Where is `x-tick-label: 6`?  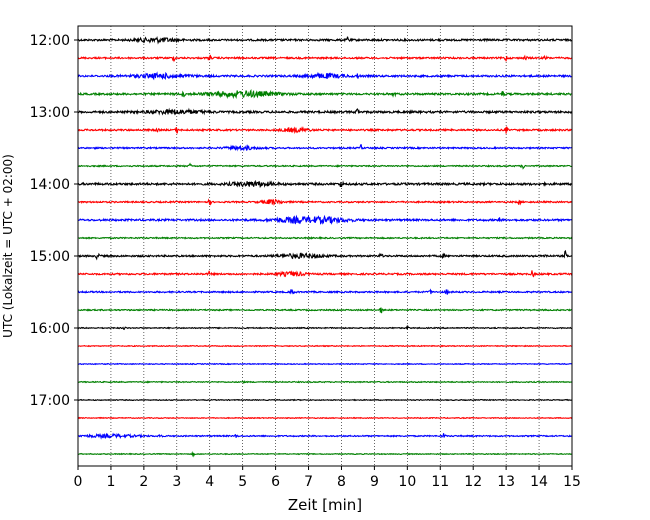
x-tick-label: 6 is located at coordinates (275, 482).